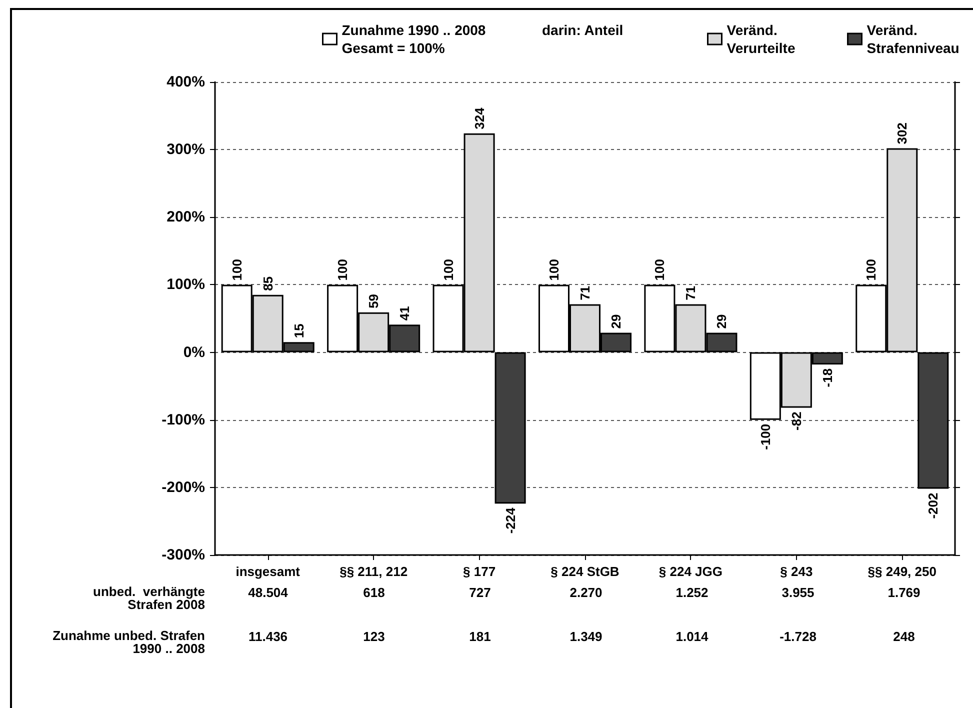 This screenshot has width=973, height=708. What do you see at coordinates (913, 39) in the screenshot?
I see `legend-label: Veränd. Strafenniveau` at bounding box center [913, 39].